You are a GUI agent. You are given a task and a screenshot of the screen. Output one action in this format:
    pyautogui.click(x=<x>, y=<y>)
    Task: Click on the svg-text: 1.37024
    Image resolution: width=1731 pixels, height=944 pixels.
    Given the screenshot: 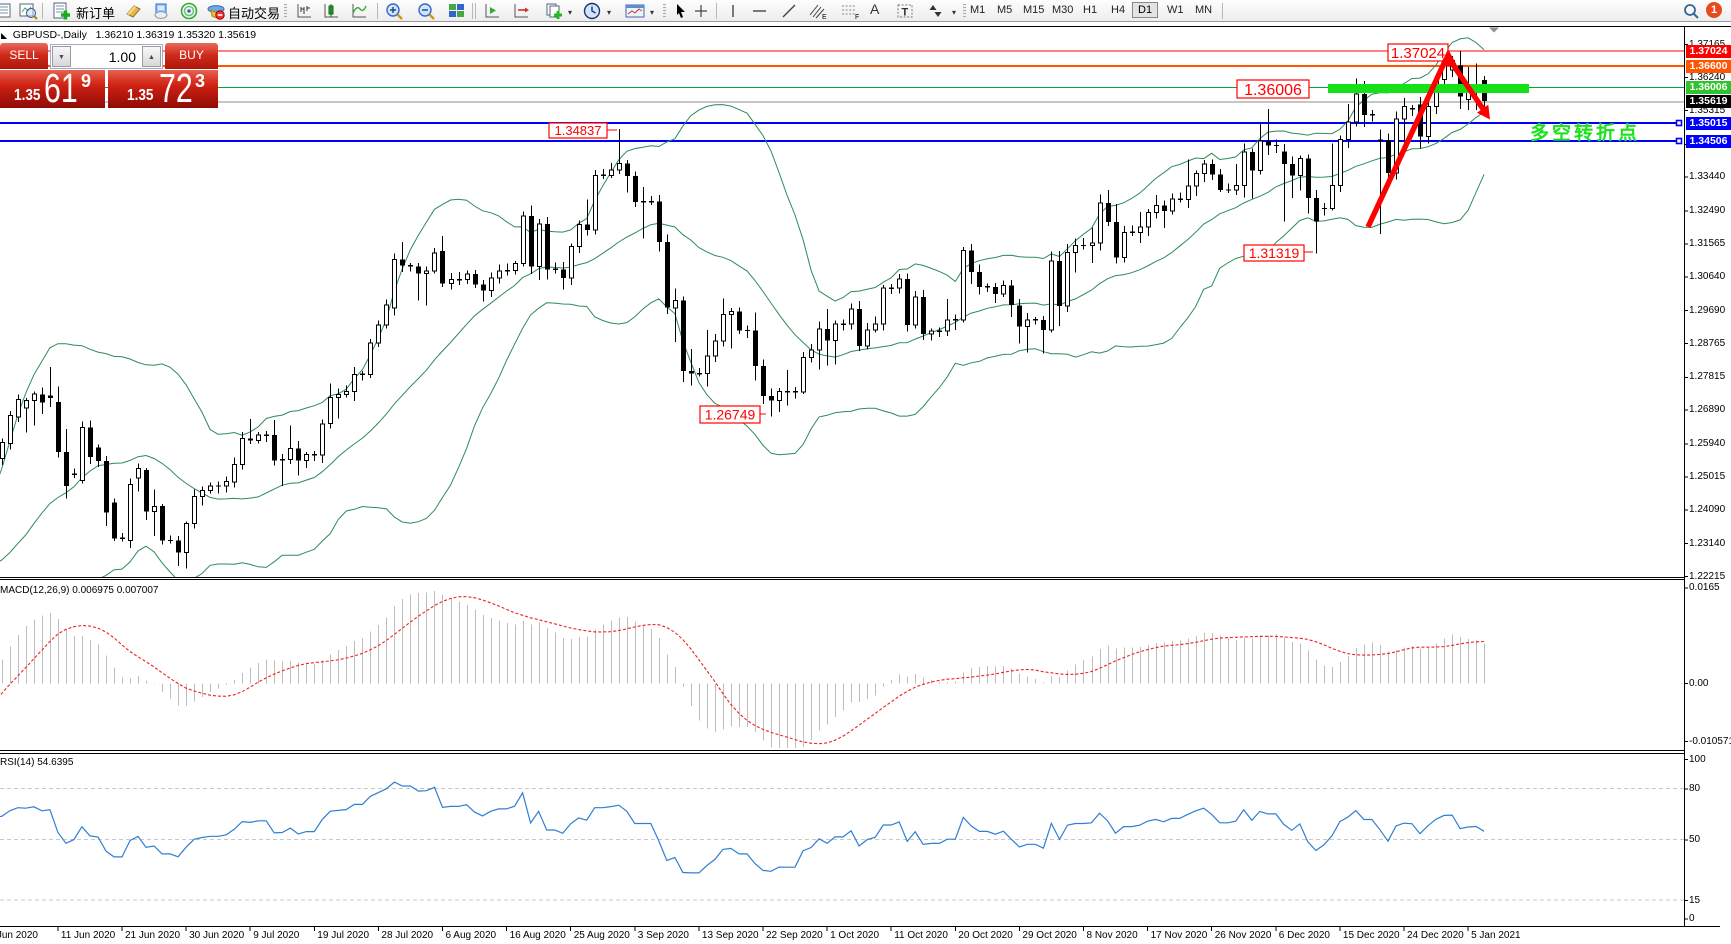 What is the action you would take?
    pyautogui.click(x=1418, y=53)
    